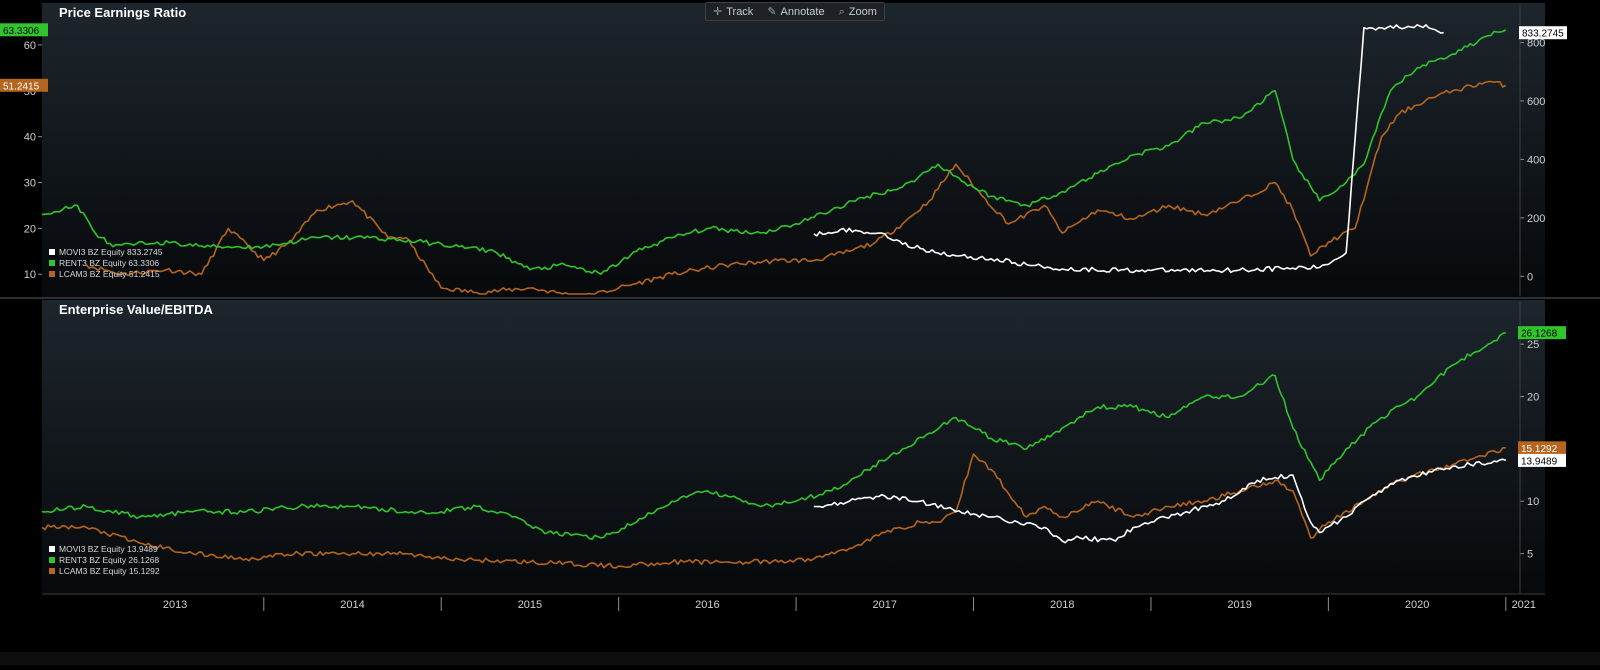 This screenshot has height=670, width=1600. What do you see at coordinates (1533, 398) in the screenshot?
I see `ev-right-tick-label: 20` at bounding box center [1533, 398].